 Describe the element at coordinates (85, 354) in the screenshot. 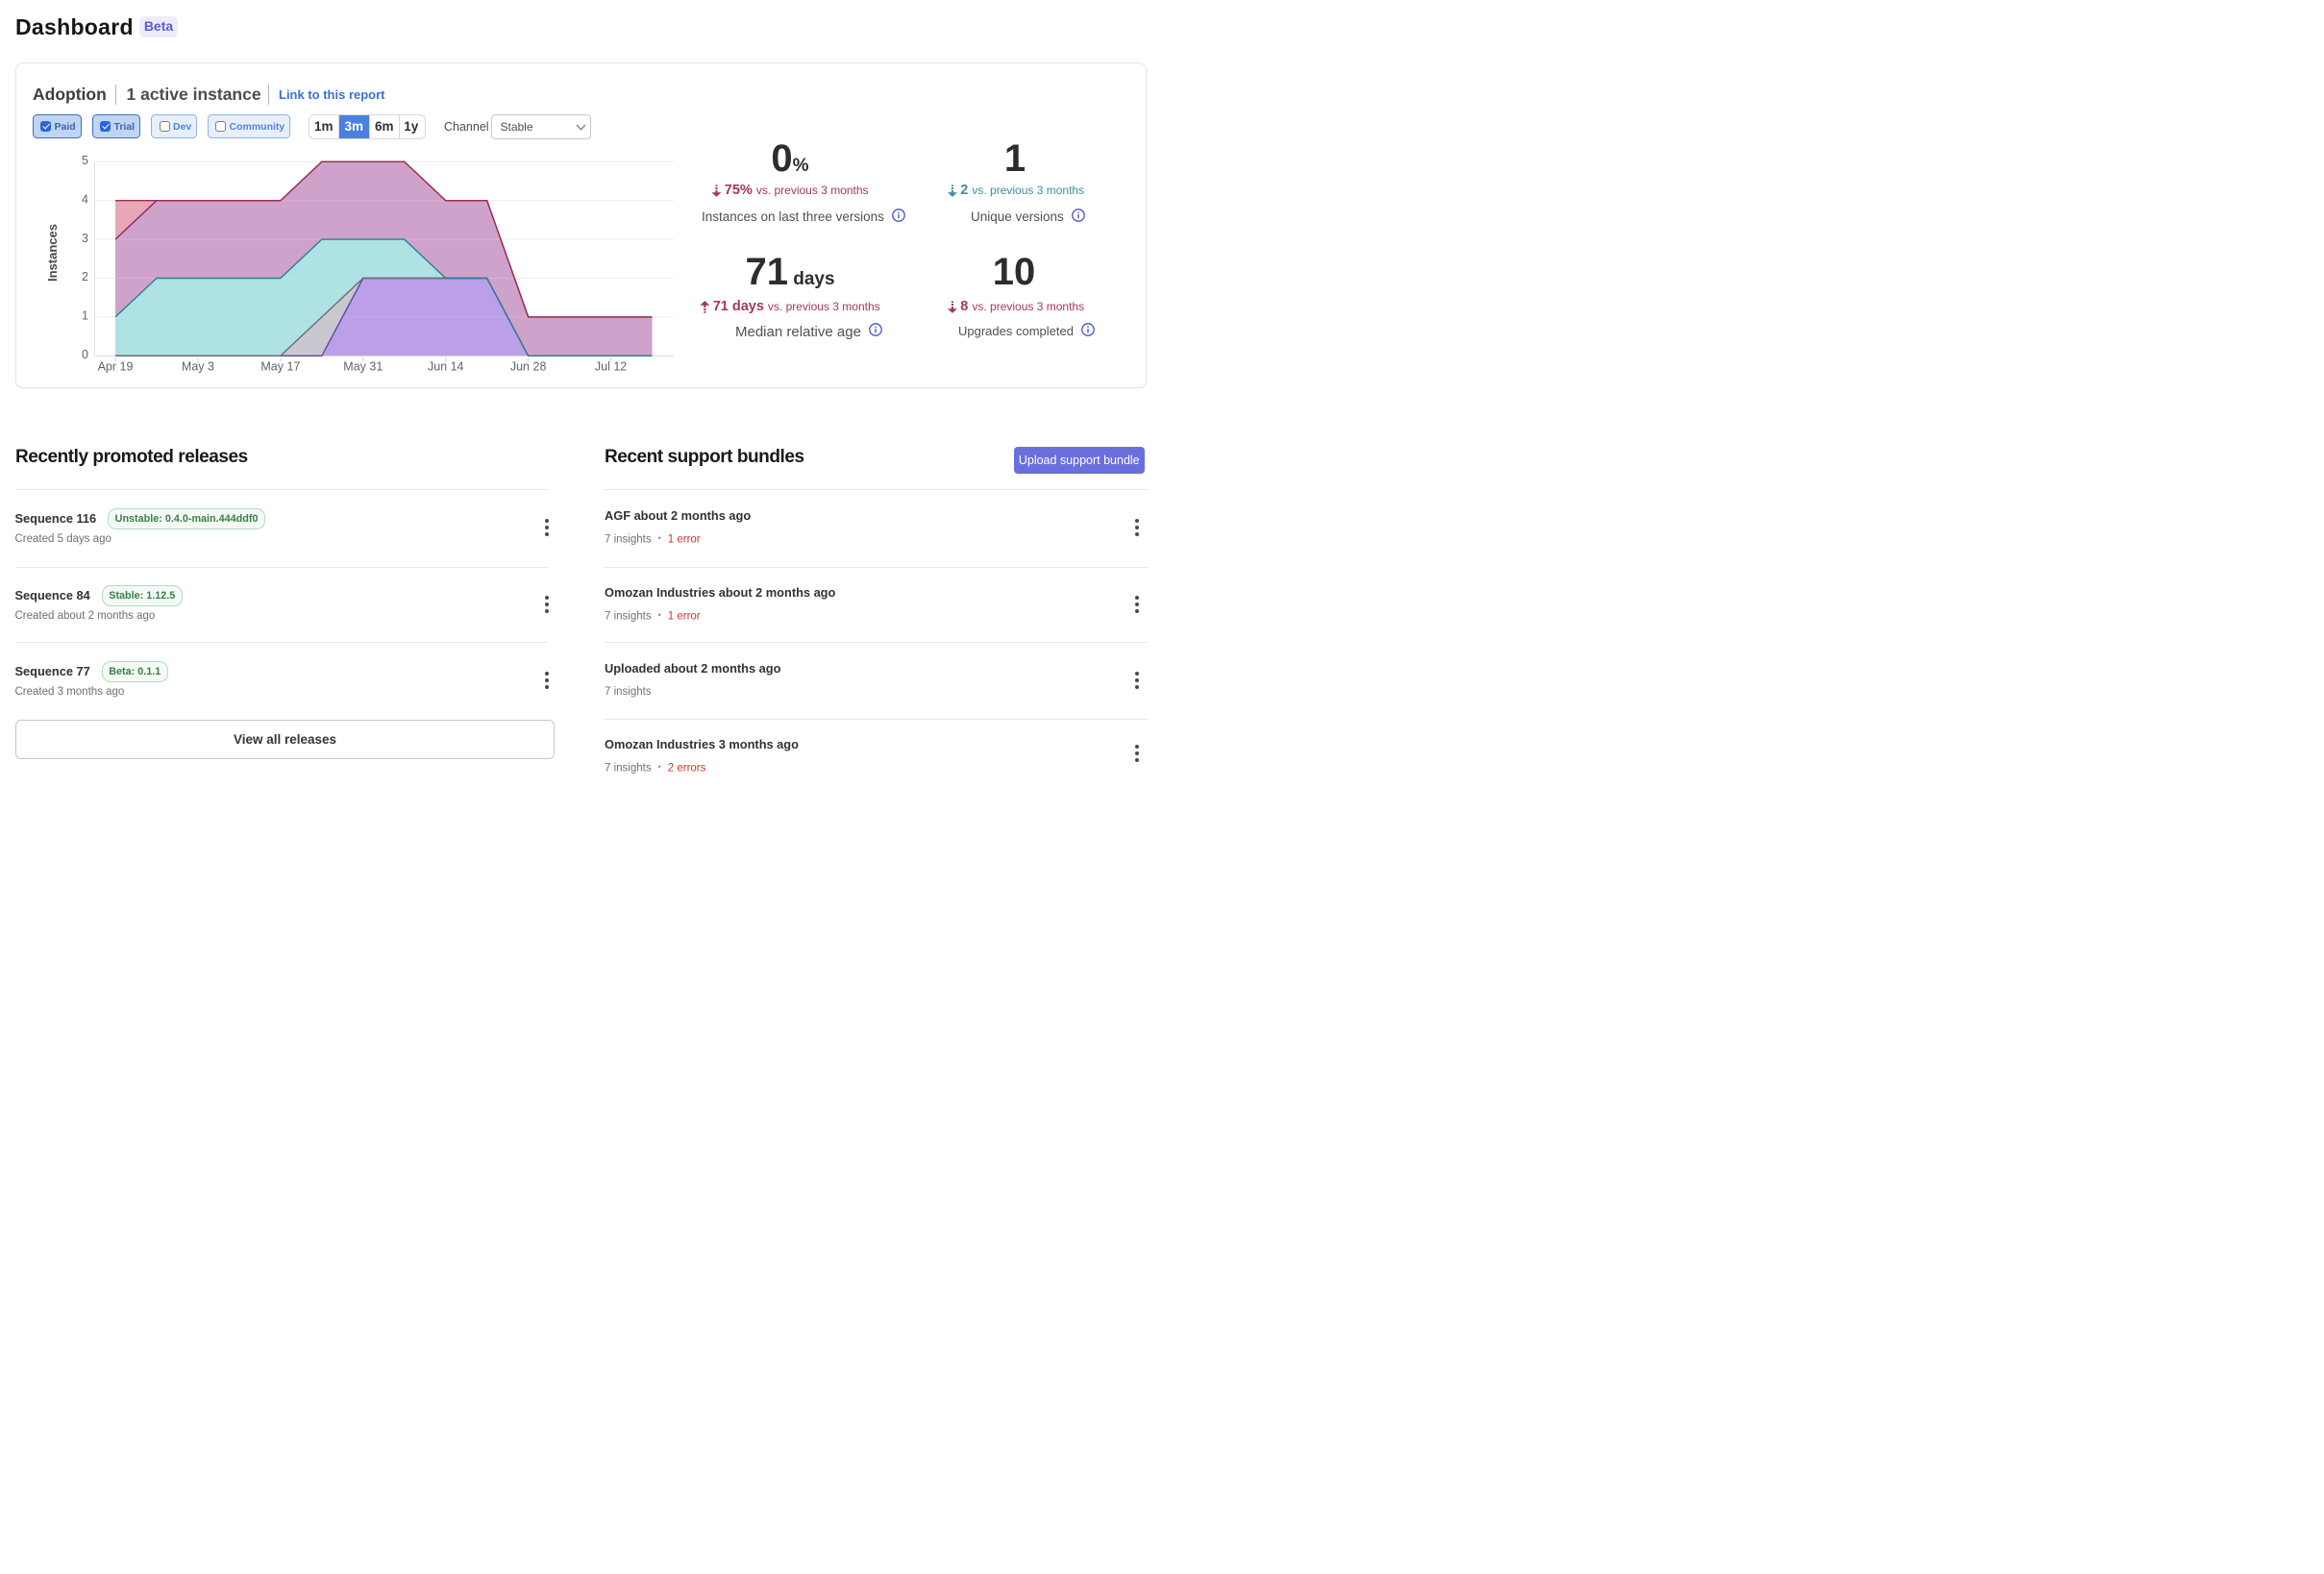

I see `svg-text: 0` at that location.